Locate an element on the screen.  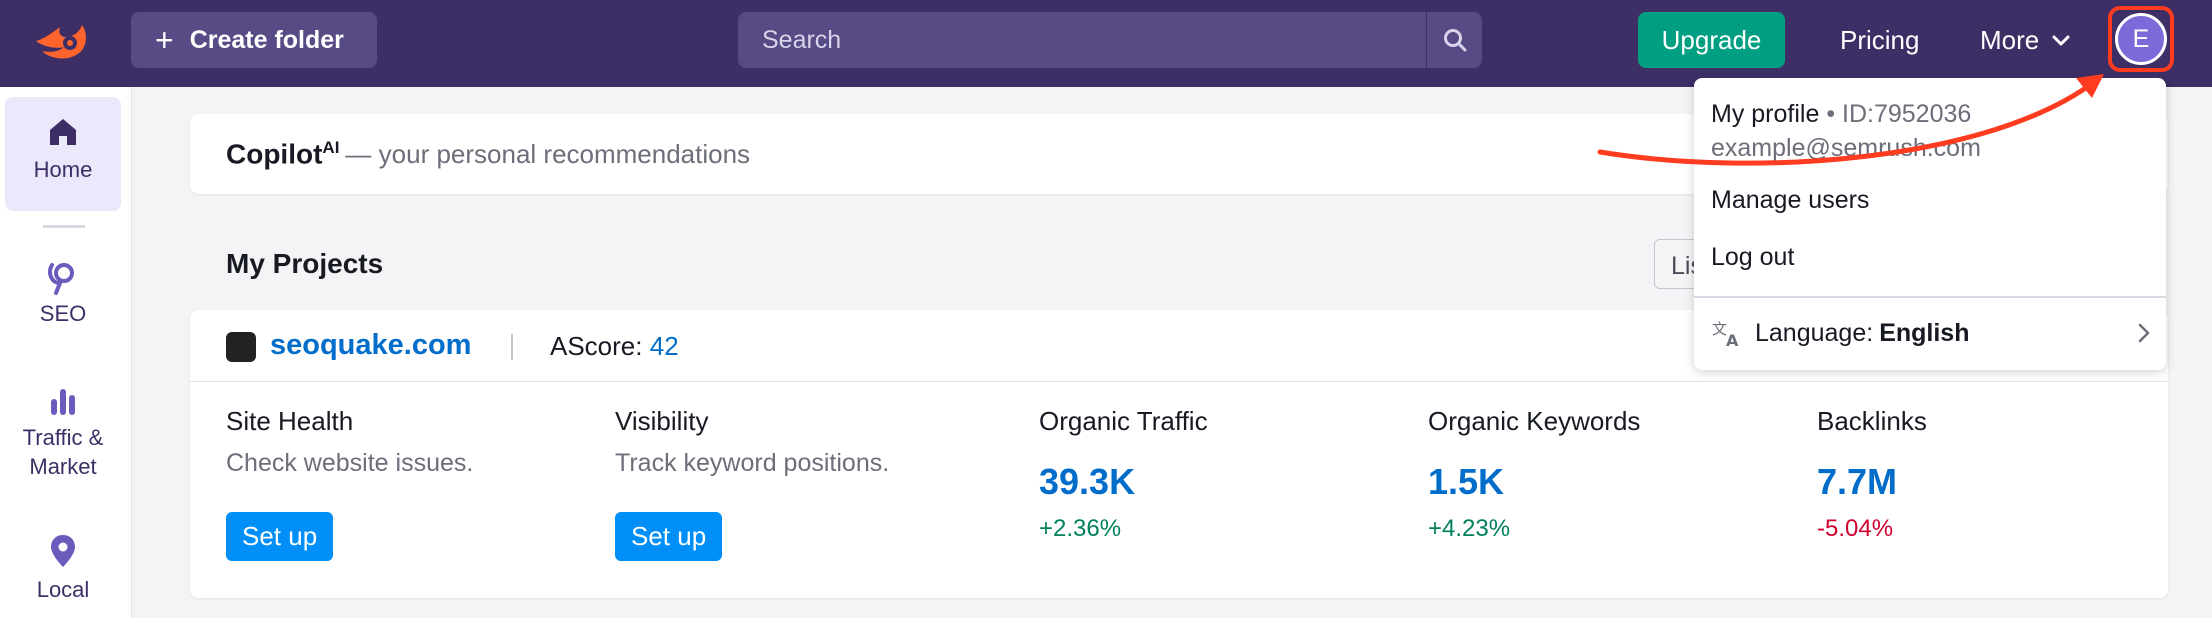
chevron-down-icon is located at coordinates (2061, 40).